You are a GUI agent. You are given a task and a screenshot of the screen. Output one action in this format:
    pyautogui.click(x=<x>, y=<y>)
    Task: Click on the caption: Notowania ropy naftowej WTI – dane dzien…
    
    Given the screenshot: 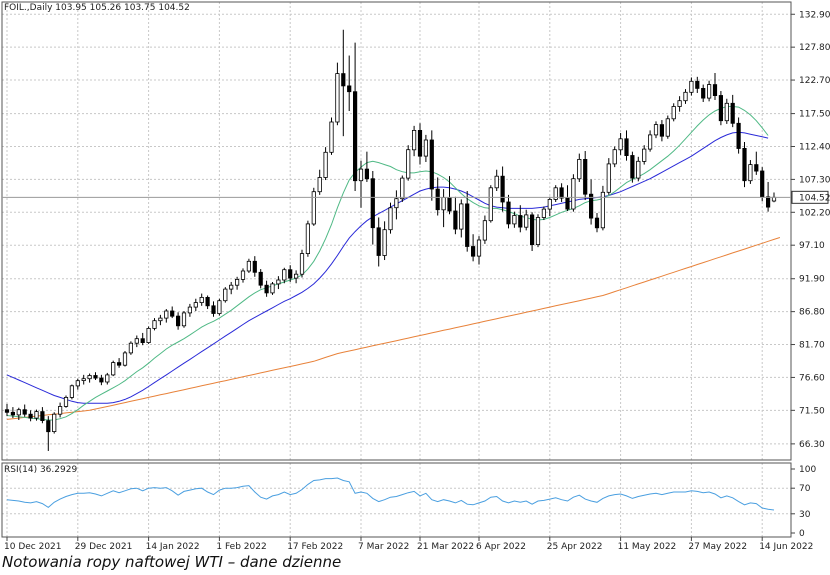 What is the action you would take?
    pyautogui.click(x=172, y=562)
    